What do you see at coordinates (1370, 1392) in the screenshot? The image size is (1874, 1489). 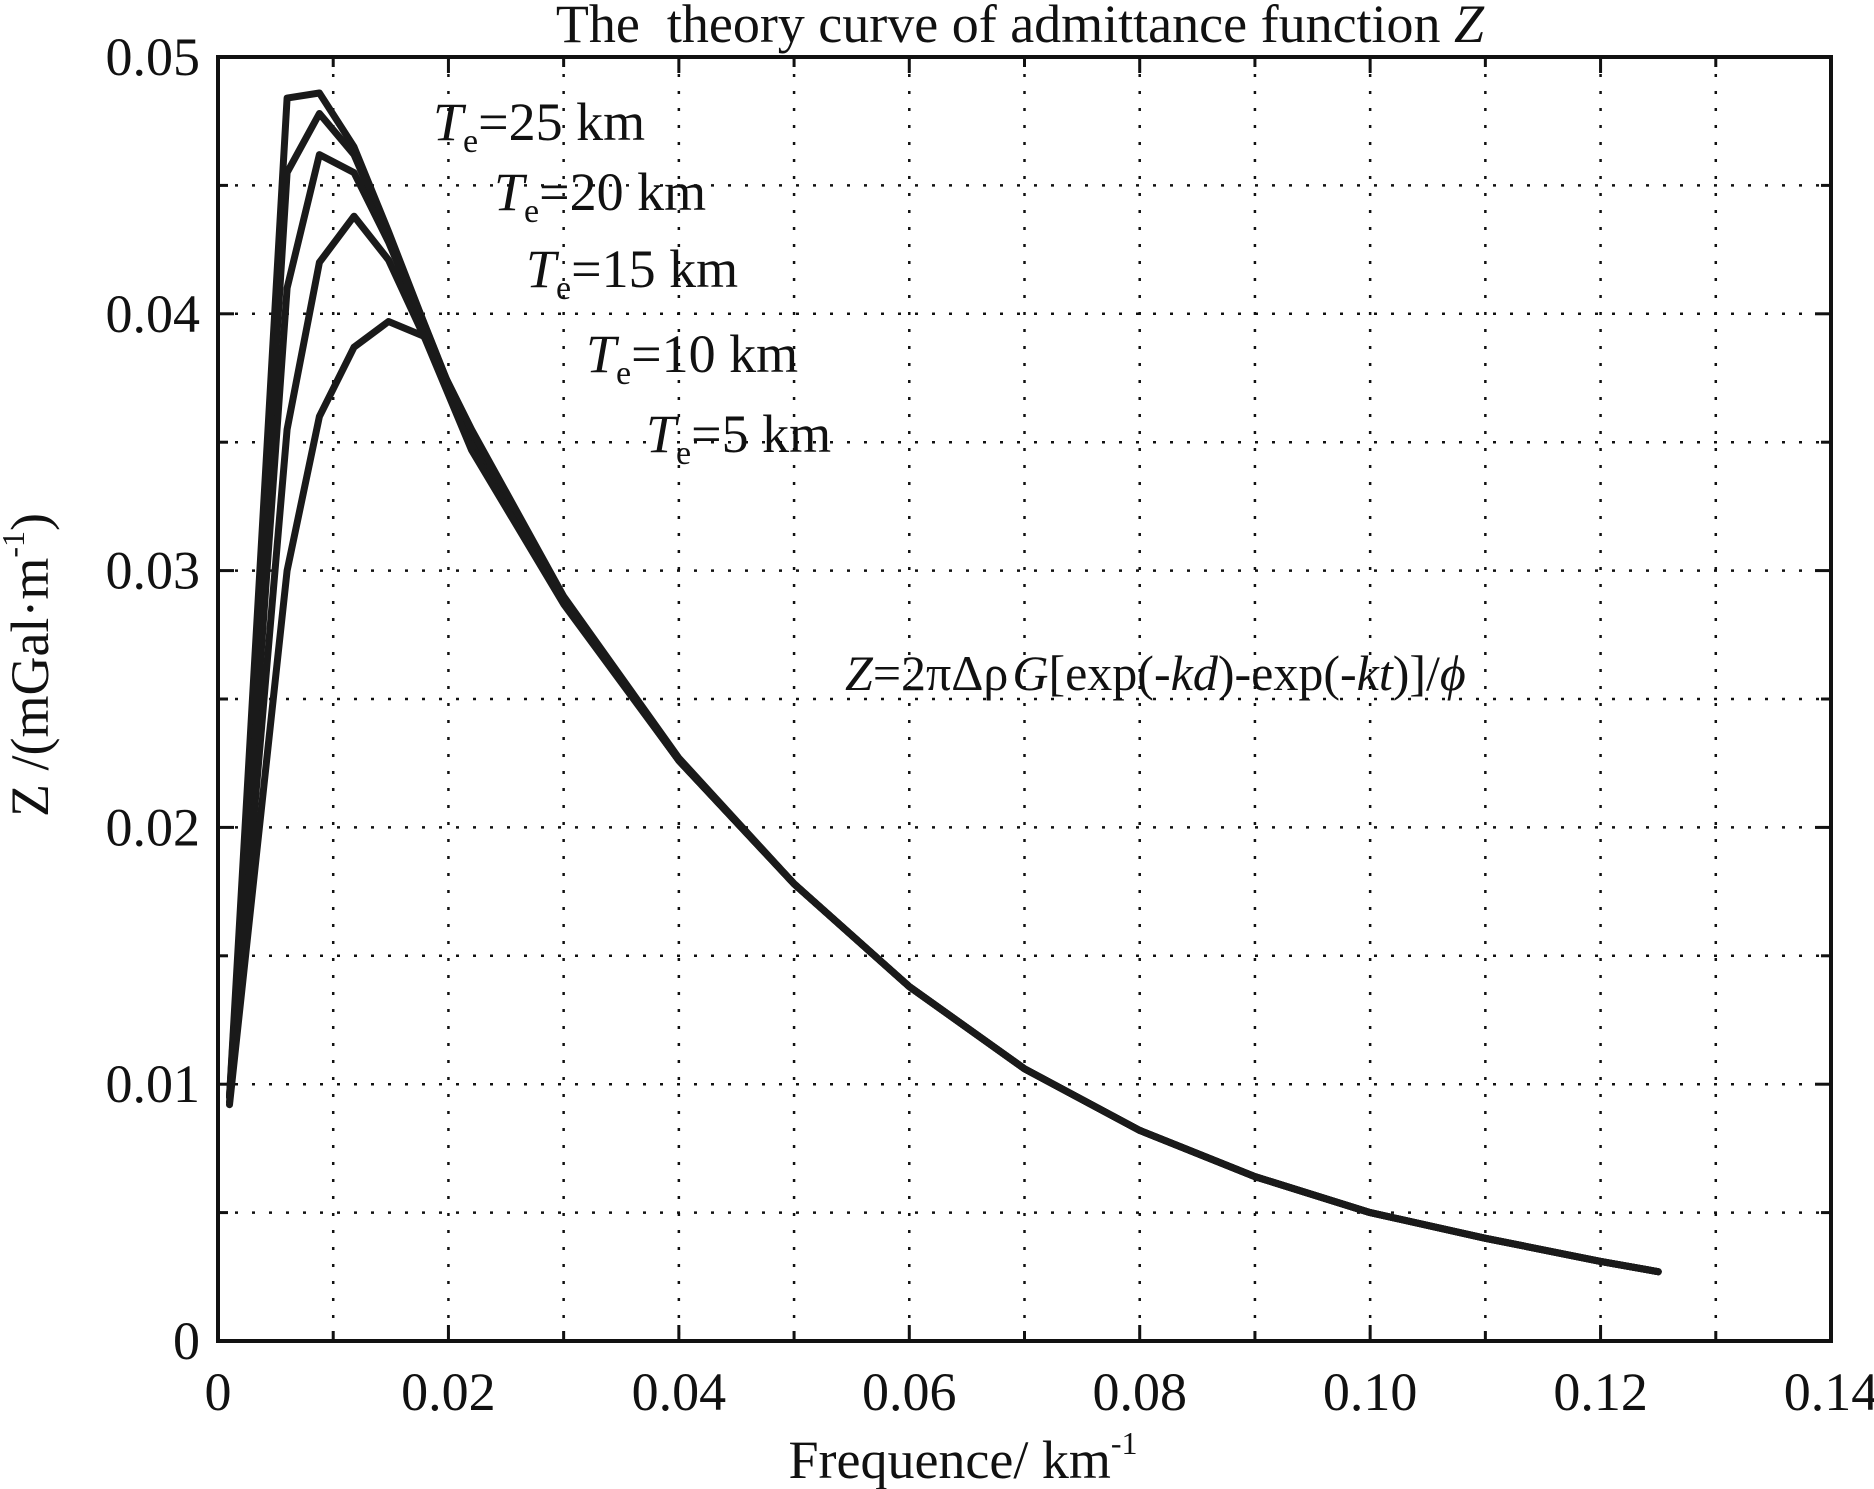 I see `x-tick-label: 0.10` at bounding box center [1370, 1392].